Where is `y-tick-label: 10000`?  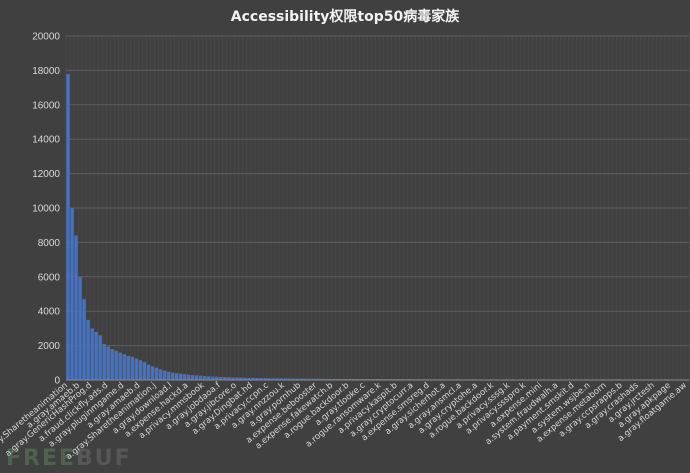 y-tick-label: 10000 is located at coordinates (46, 209).